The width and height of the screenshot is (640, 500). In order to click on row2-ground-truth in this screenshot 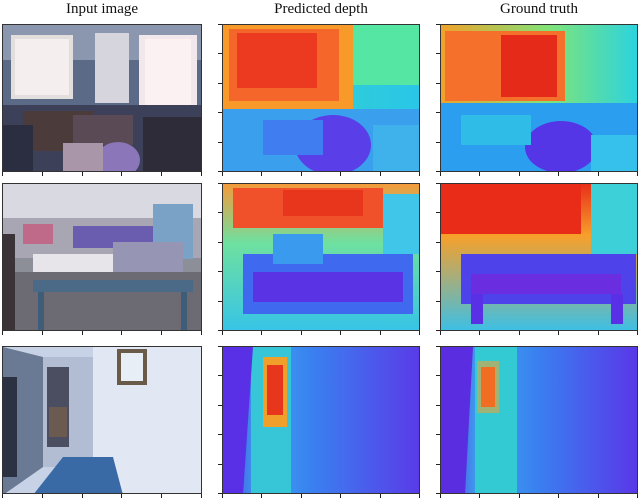, I will do `click(539, 257)`.